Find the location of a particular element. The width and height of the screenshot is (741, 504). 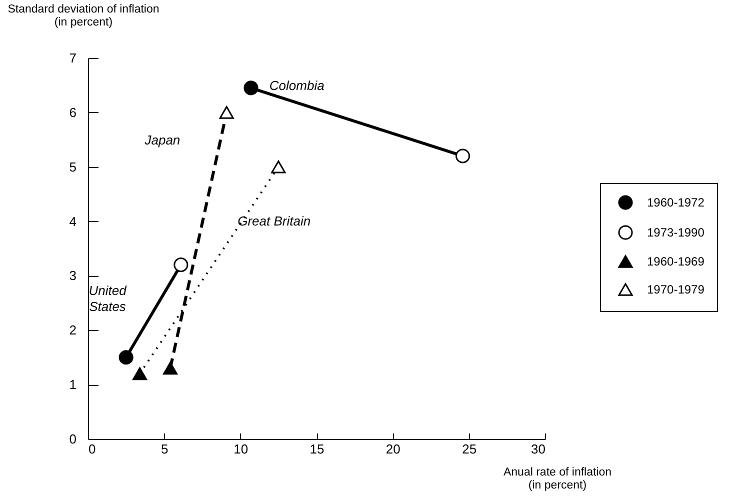

text: Japan is located at coordinates (162, 140).